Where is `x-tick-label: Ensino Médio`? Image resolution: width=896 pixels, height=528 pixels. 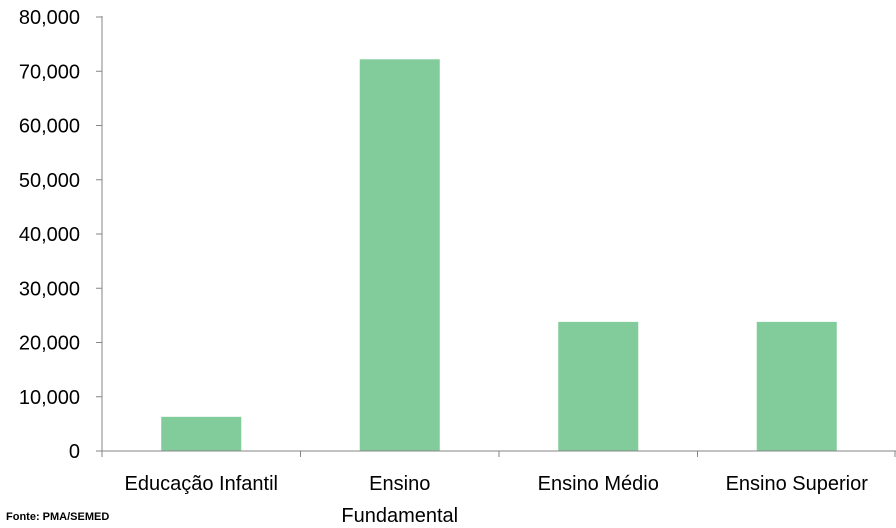 x-tick-label: Ensino Médio is located at coordinates (598, 484).